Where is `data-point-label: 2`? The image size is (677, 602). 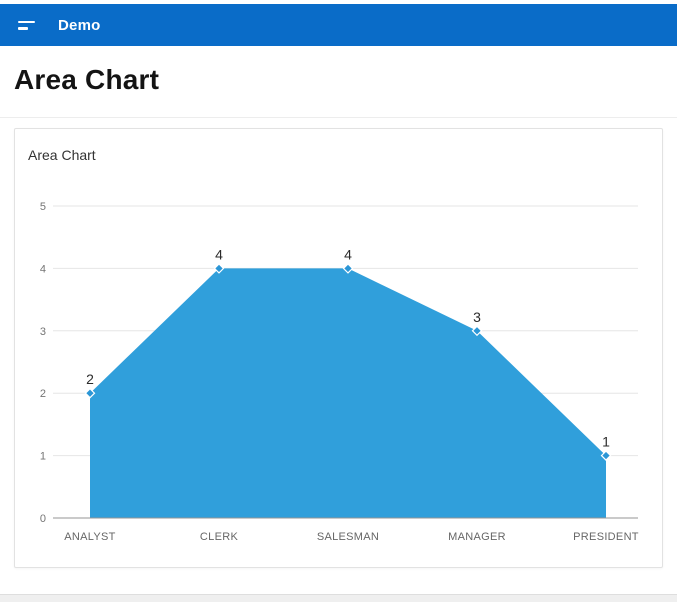
data-point-label: 2 is located at coordinates (90, 379).